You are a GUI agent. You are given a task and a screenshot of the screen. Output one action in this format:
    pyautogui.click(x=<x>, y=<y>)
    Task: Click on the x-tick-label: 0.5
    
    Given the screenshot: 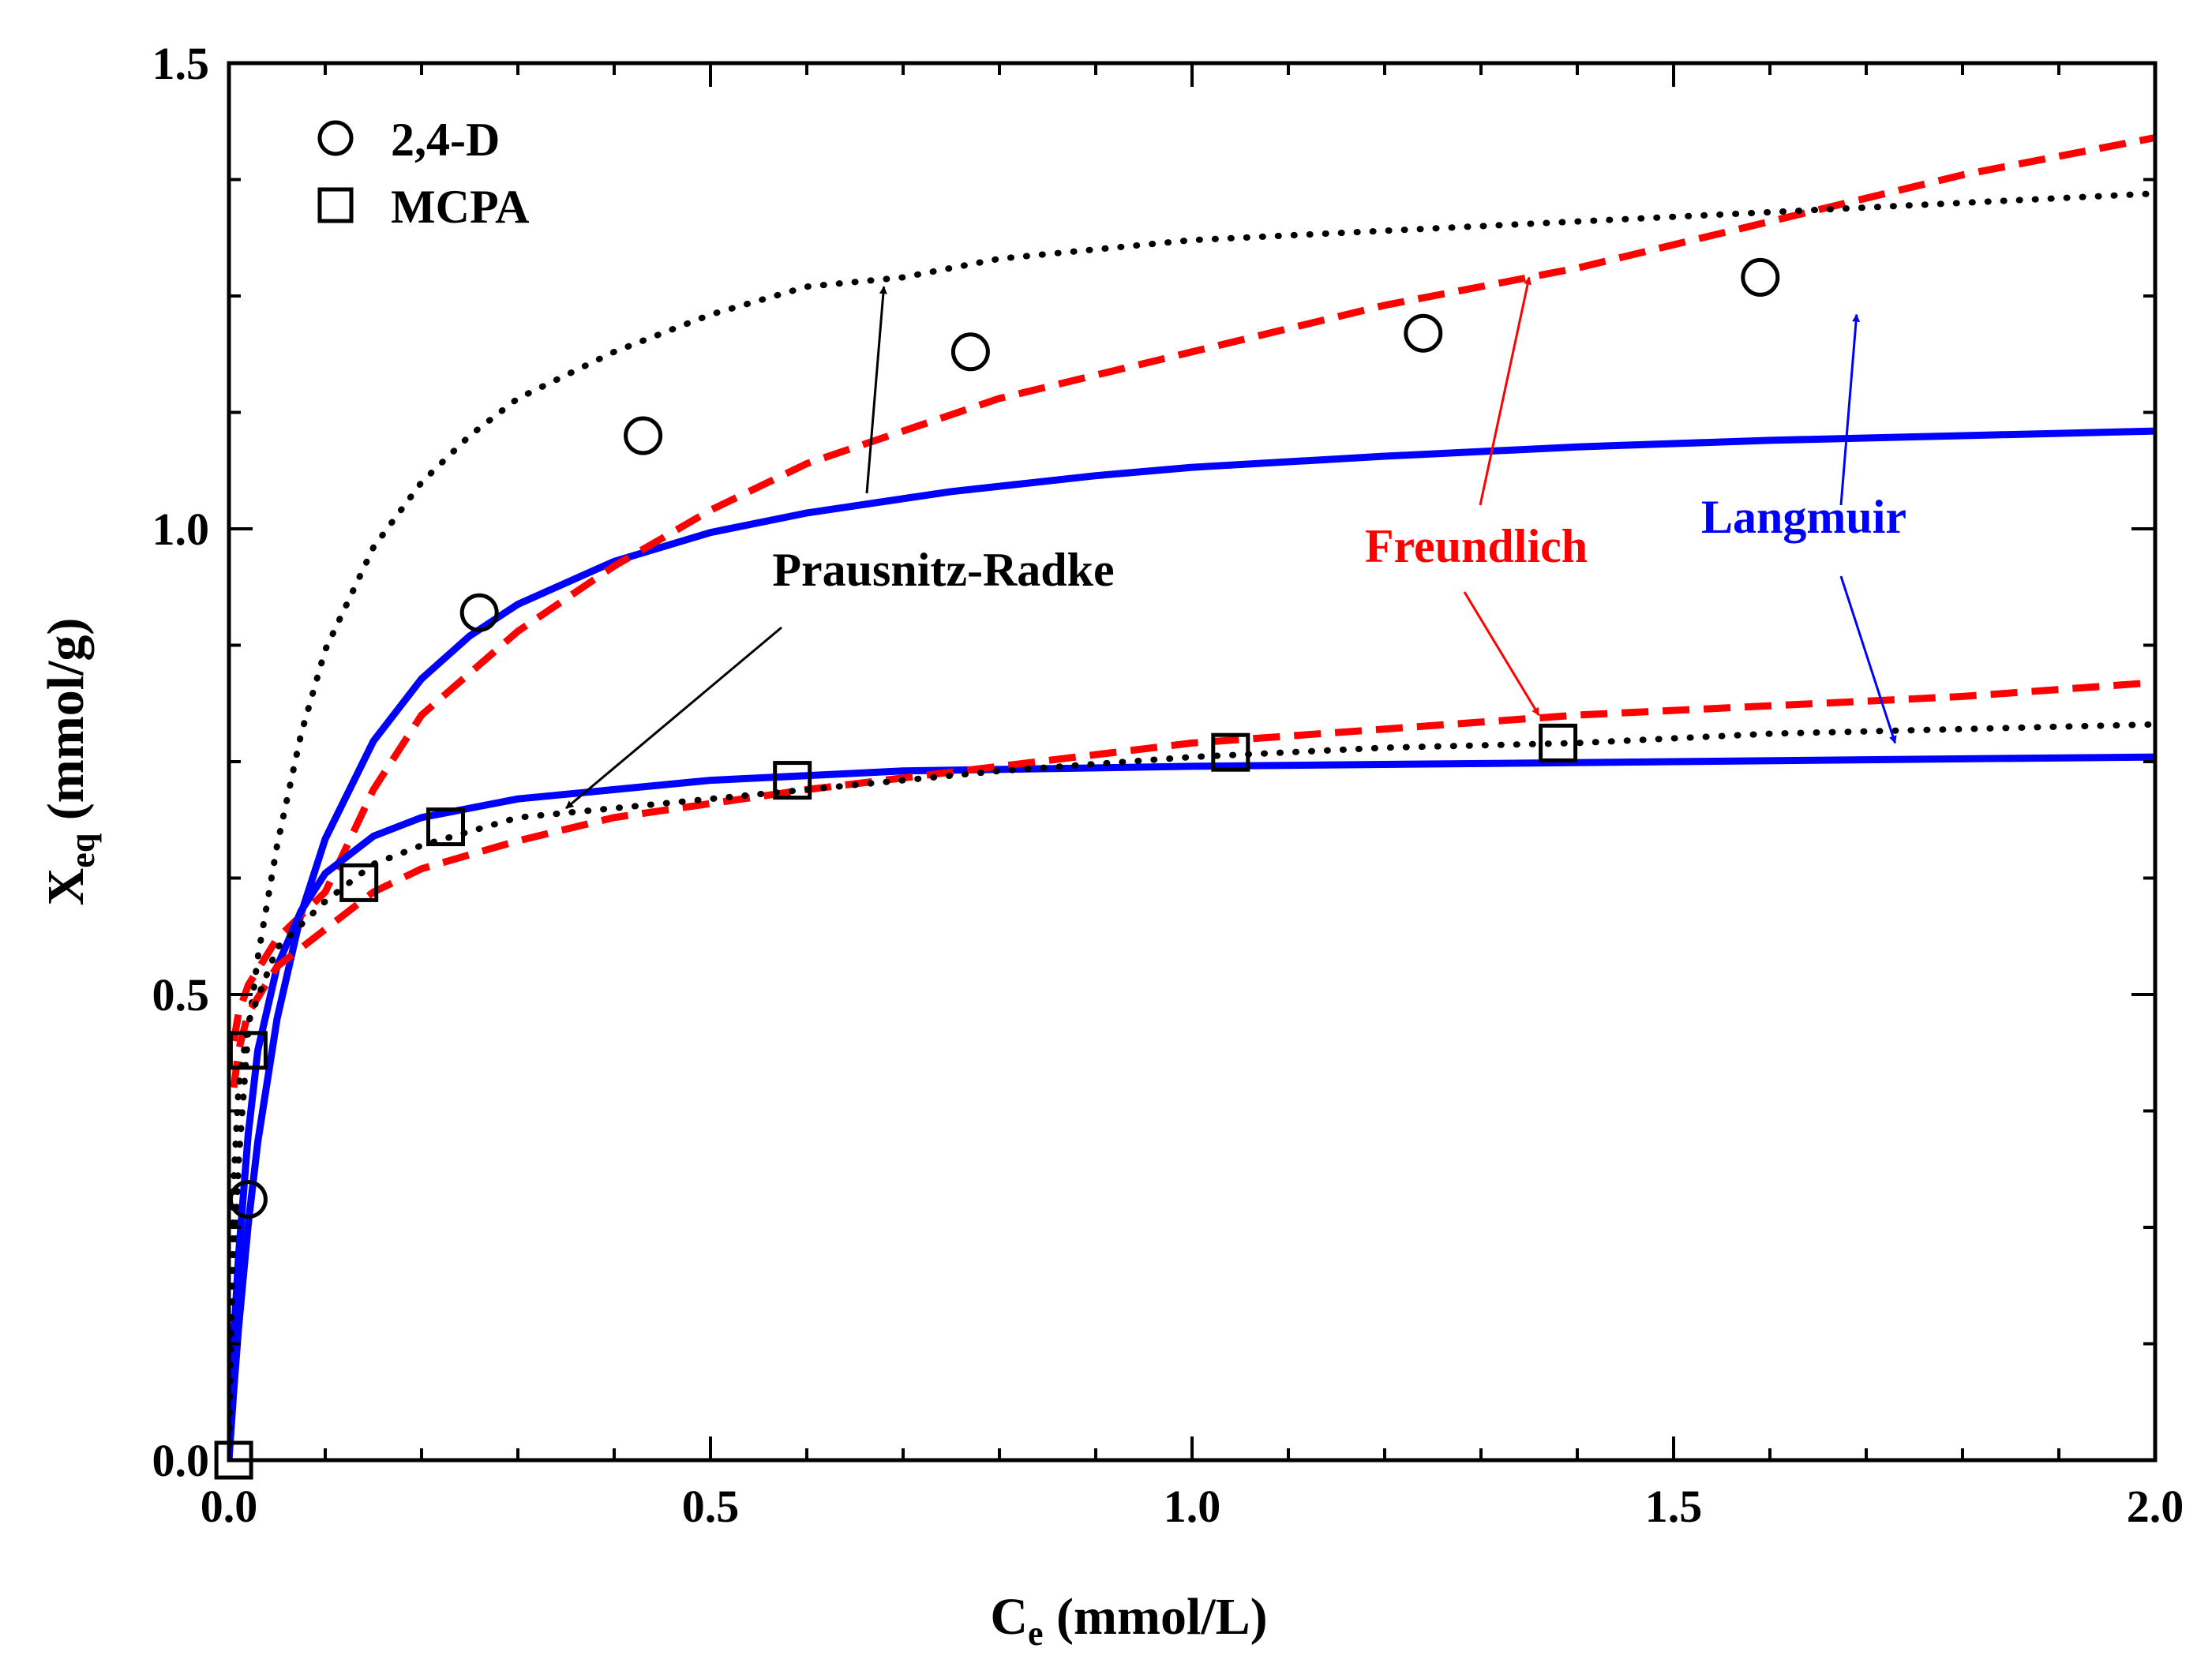 What is the action you would take?
    pyautogui.click(x=711, y=1506)
    